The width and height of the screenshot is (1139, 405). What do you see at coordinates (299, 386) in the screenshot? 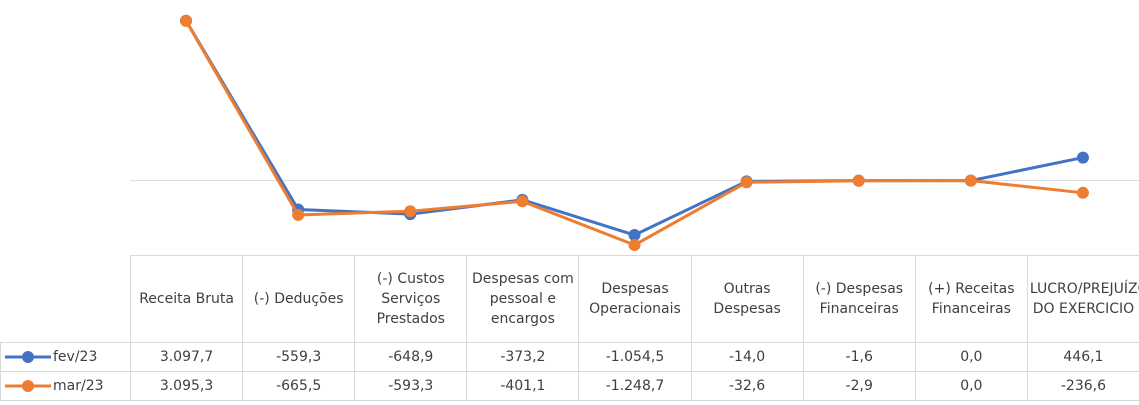
I see `value-cell: -665,5` at bounding box center [299, 386].